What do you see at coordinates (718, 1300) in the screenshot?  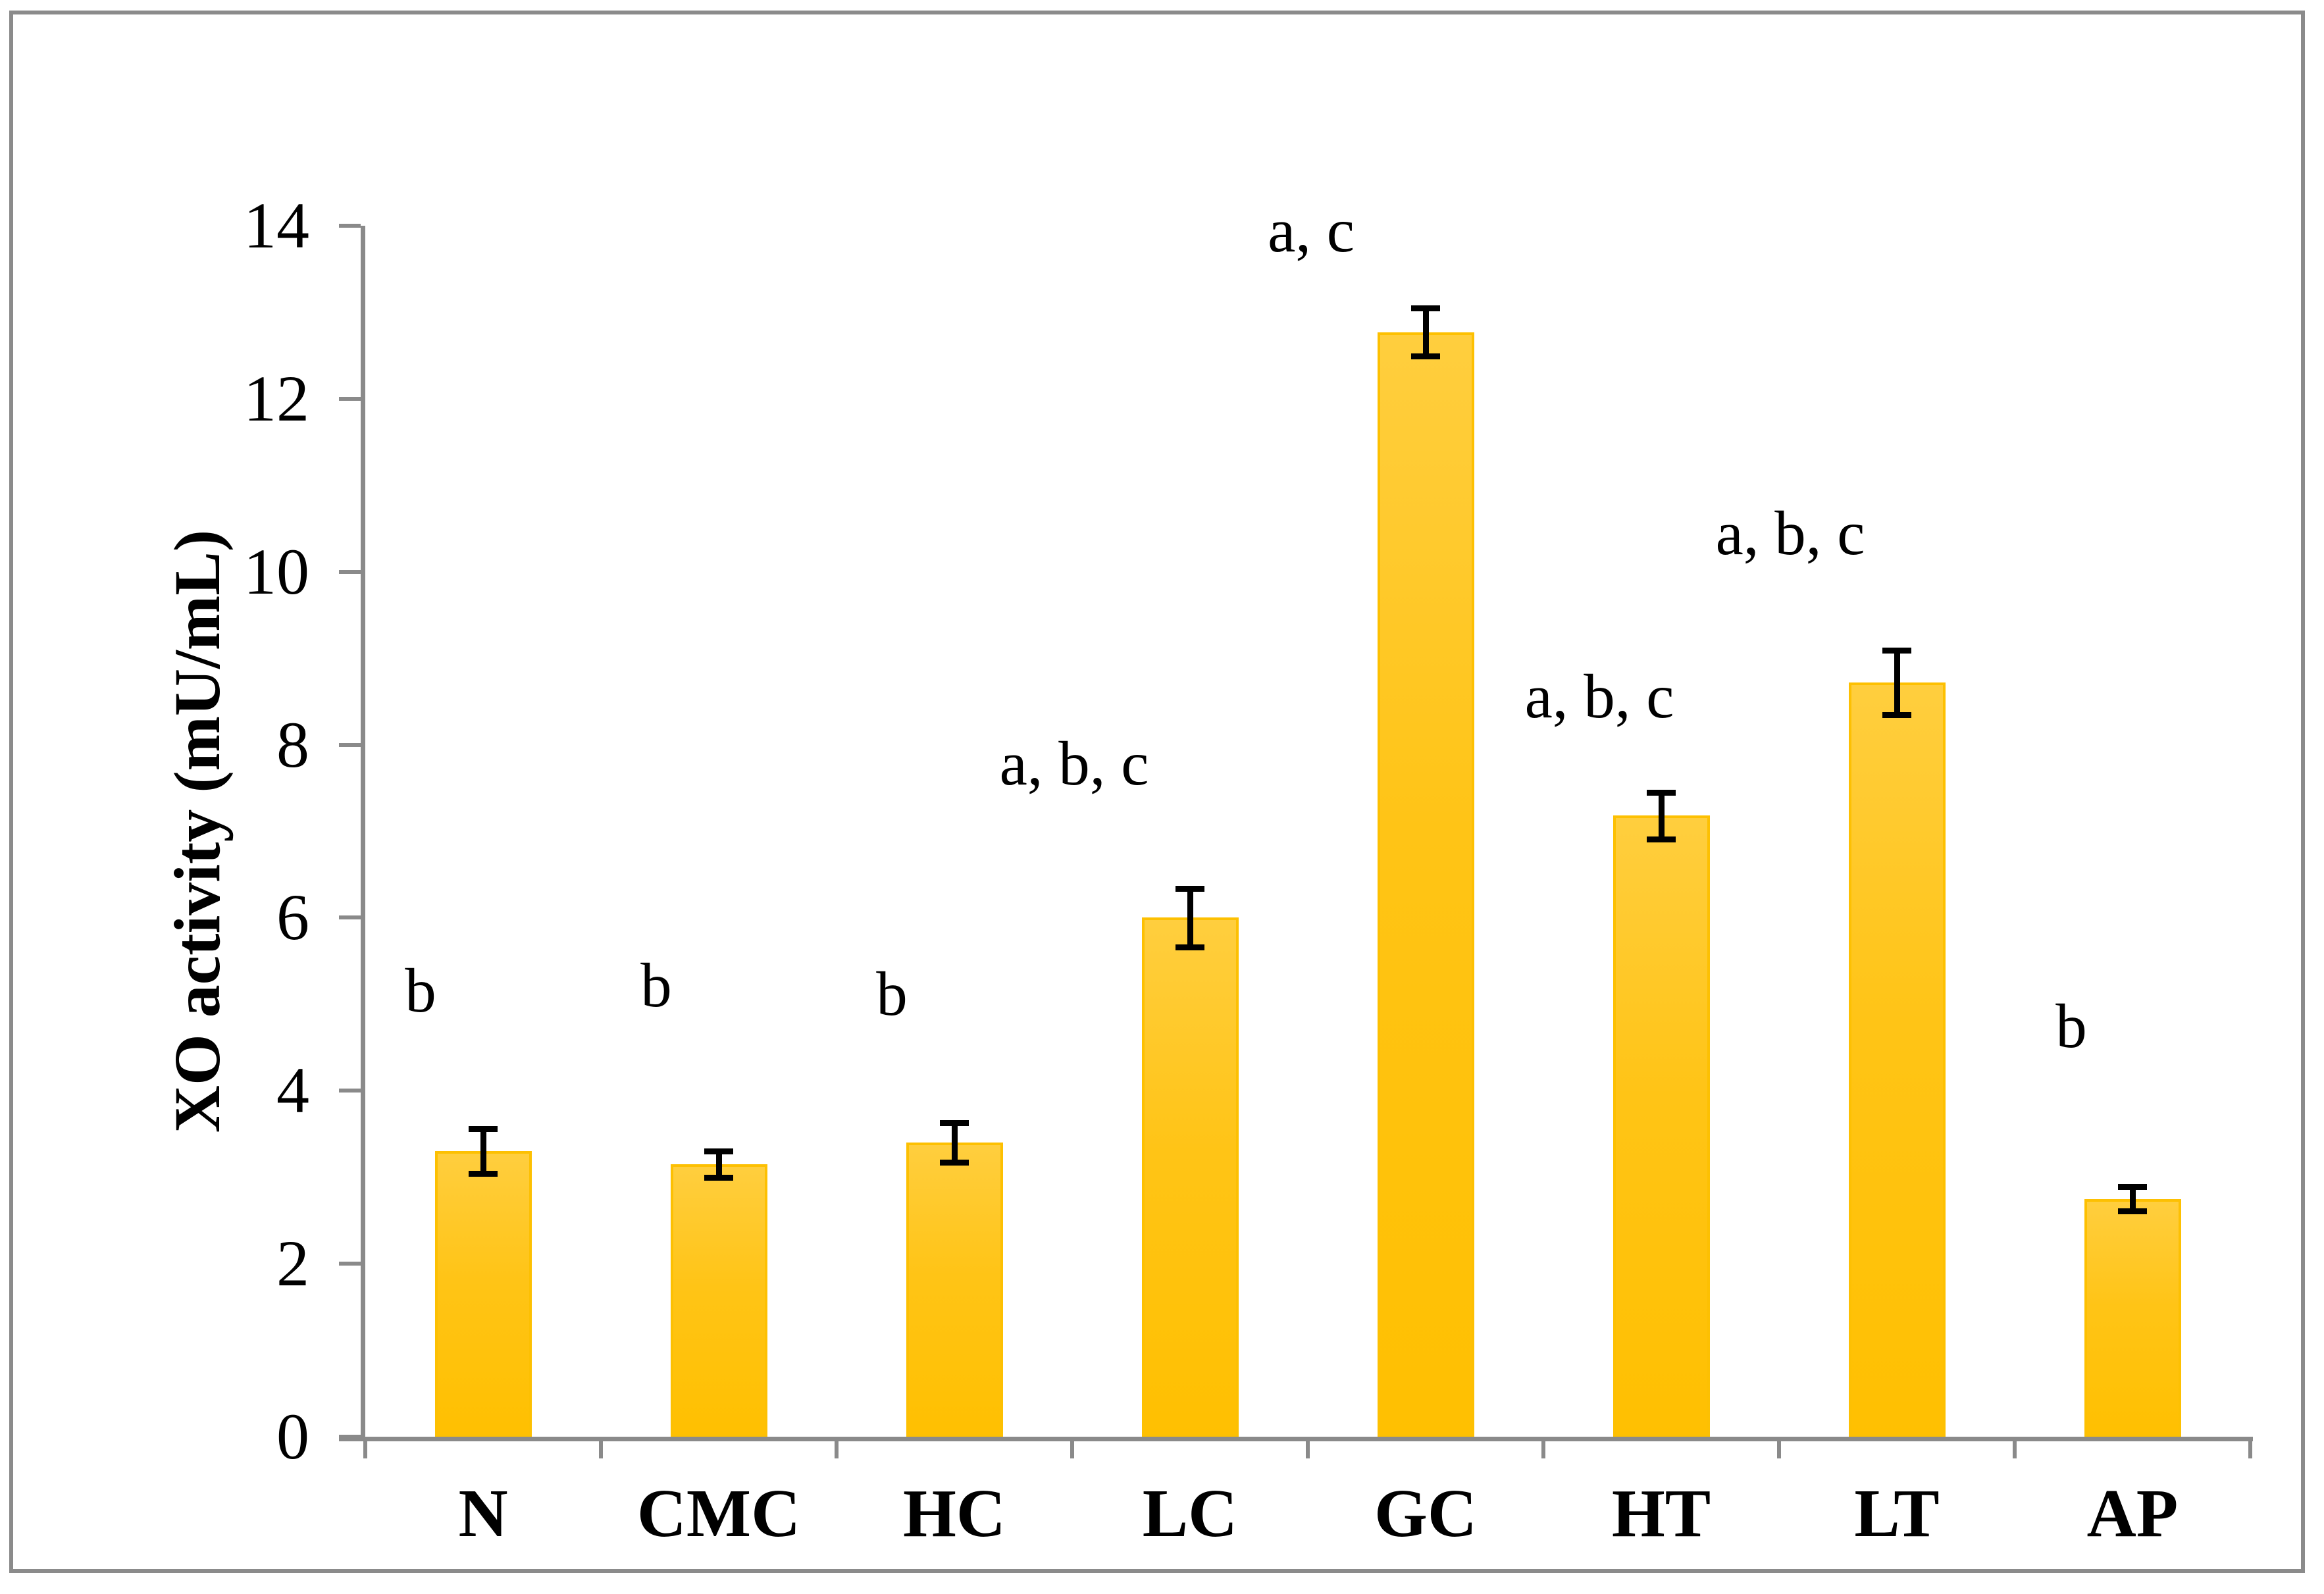 I see `bar-CMC` at bounding box center [718, 1300].